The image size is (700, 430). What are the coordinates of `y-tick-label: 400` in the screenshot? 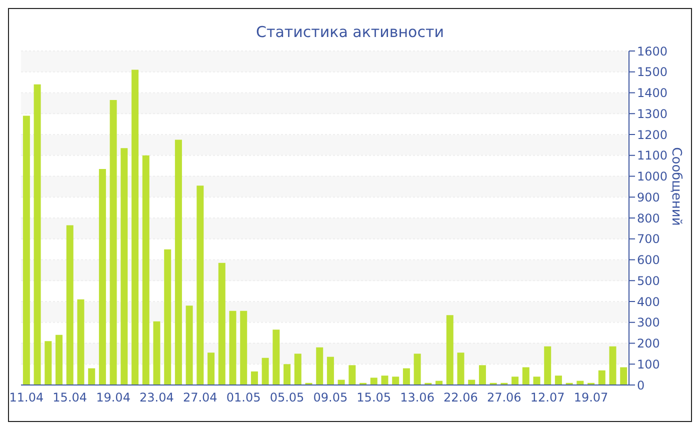 It's located at (648, 301).